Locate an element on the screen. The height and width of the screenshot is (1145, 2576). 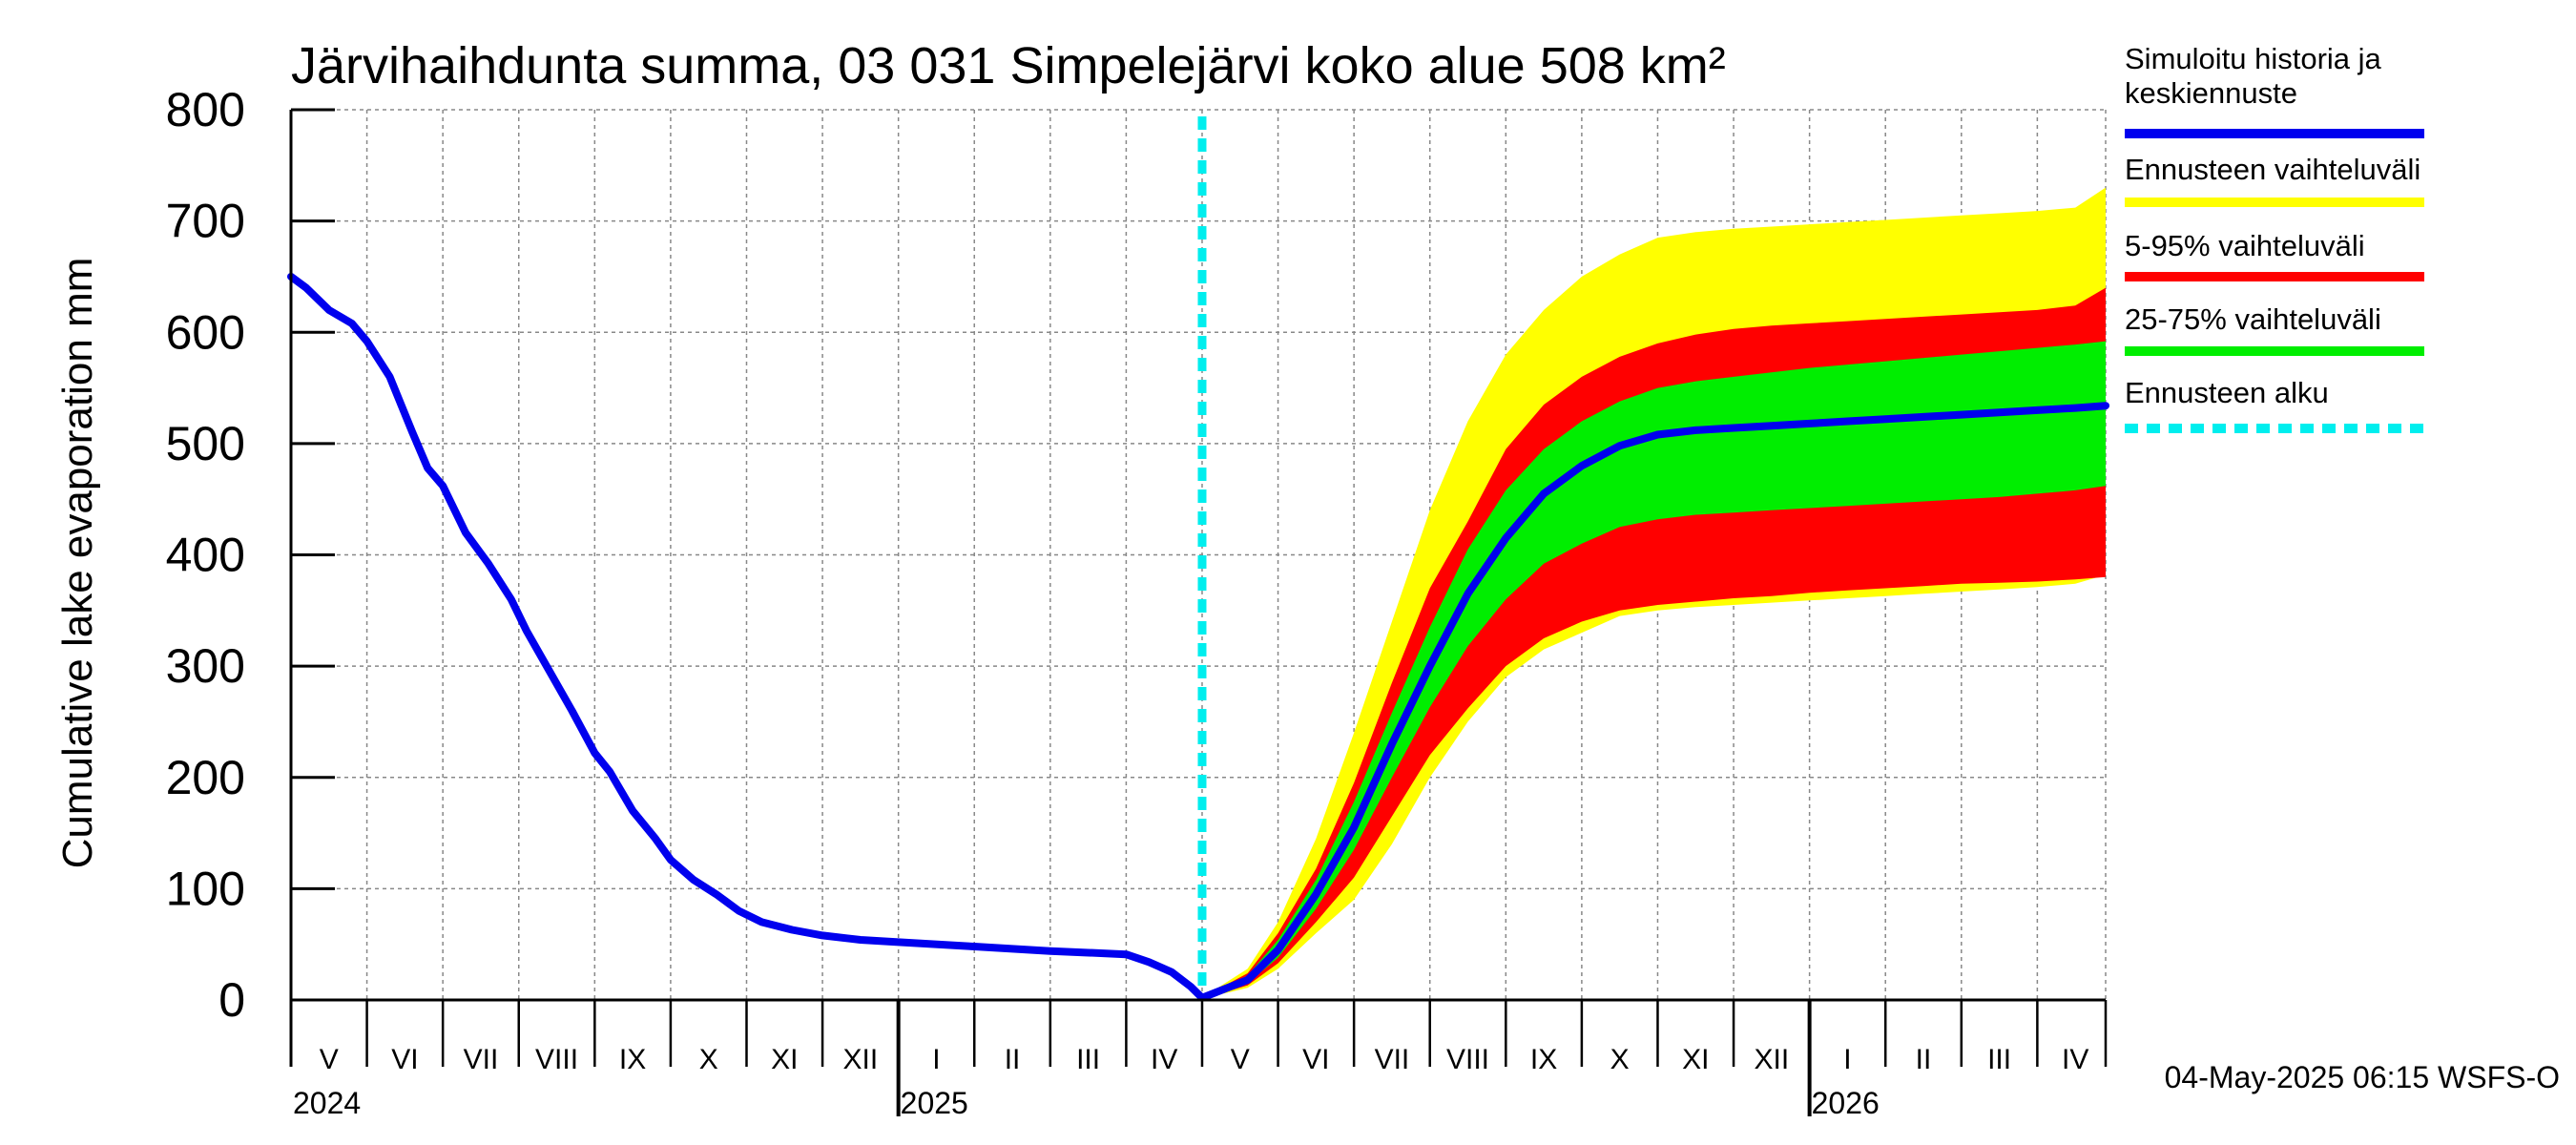
legend-item: 5-95% vaihteluväli is located at coordinates (2274, 255).